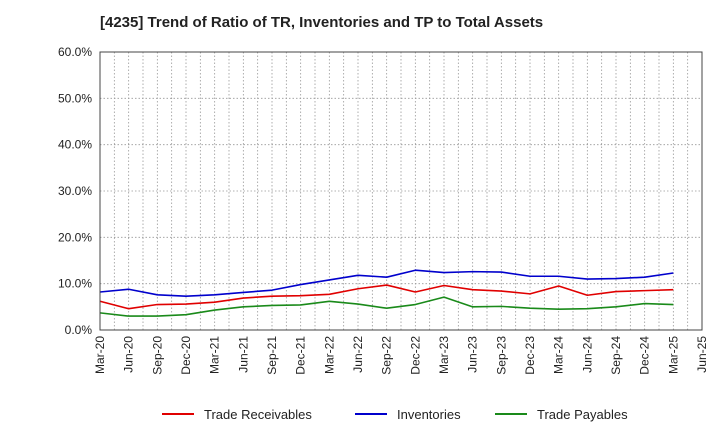 The image size is (720, 440). Describe the element at coordinates (75, 145) in the screenshot. I see `y-tick-label: 40.0%` at that location.